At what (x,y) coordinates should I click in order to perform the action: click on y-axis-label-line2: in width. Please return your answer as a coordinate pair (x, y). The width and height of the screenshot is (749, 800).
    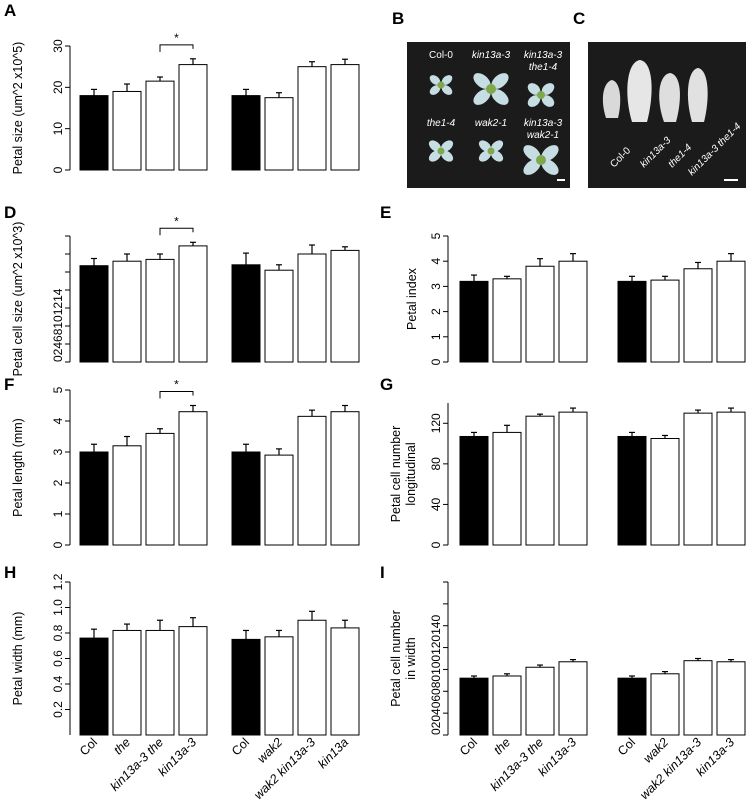
    Looking at the image, I should click on (411, 658).